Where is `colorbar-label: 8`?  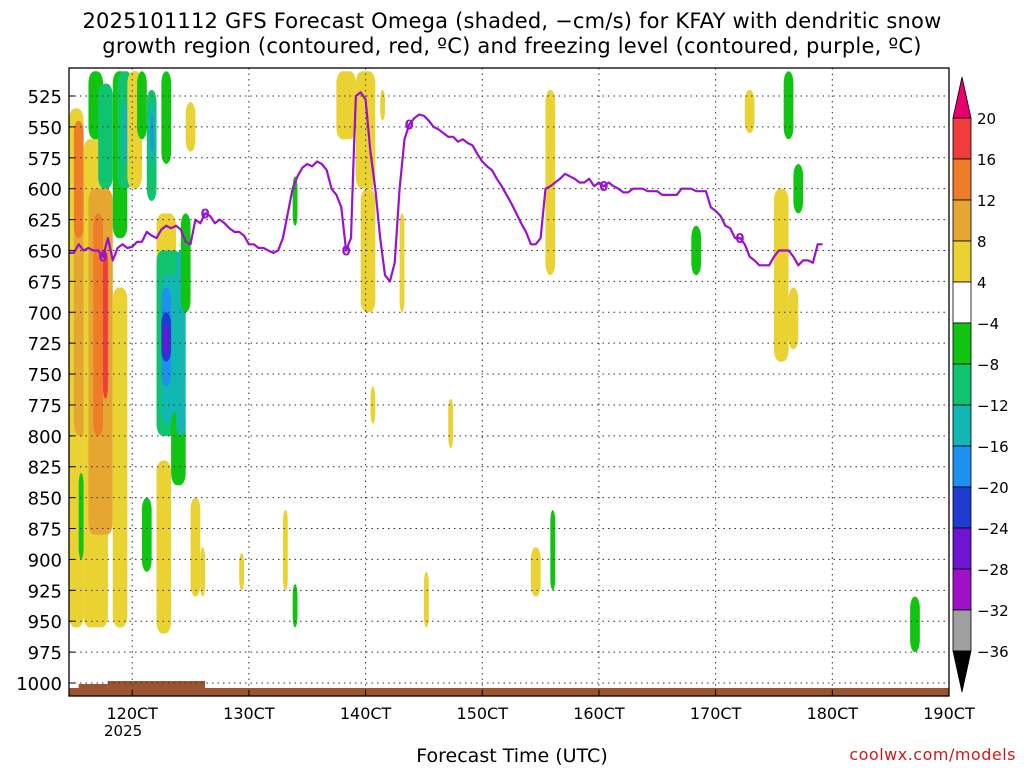 colorbar-label: 8 is located at coordinates (982, 242).